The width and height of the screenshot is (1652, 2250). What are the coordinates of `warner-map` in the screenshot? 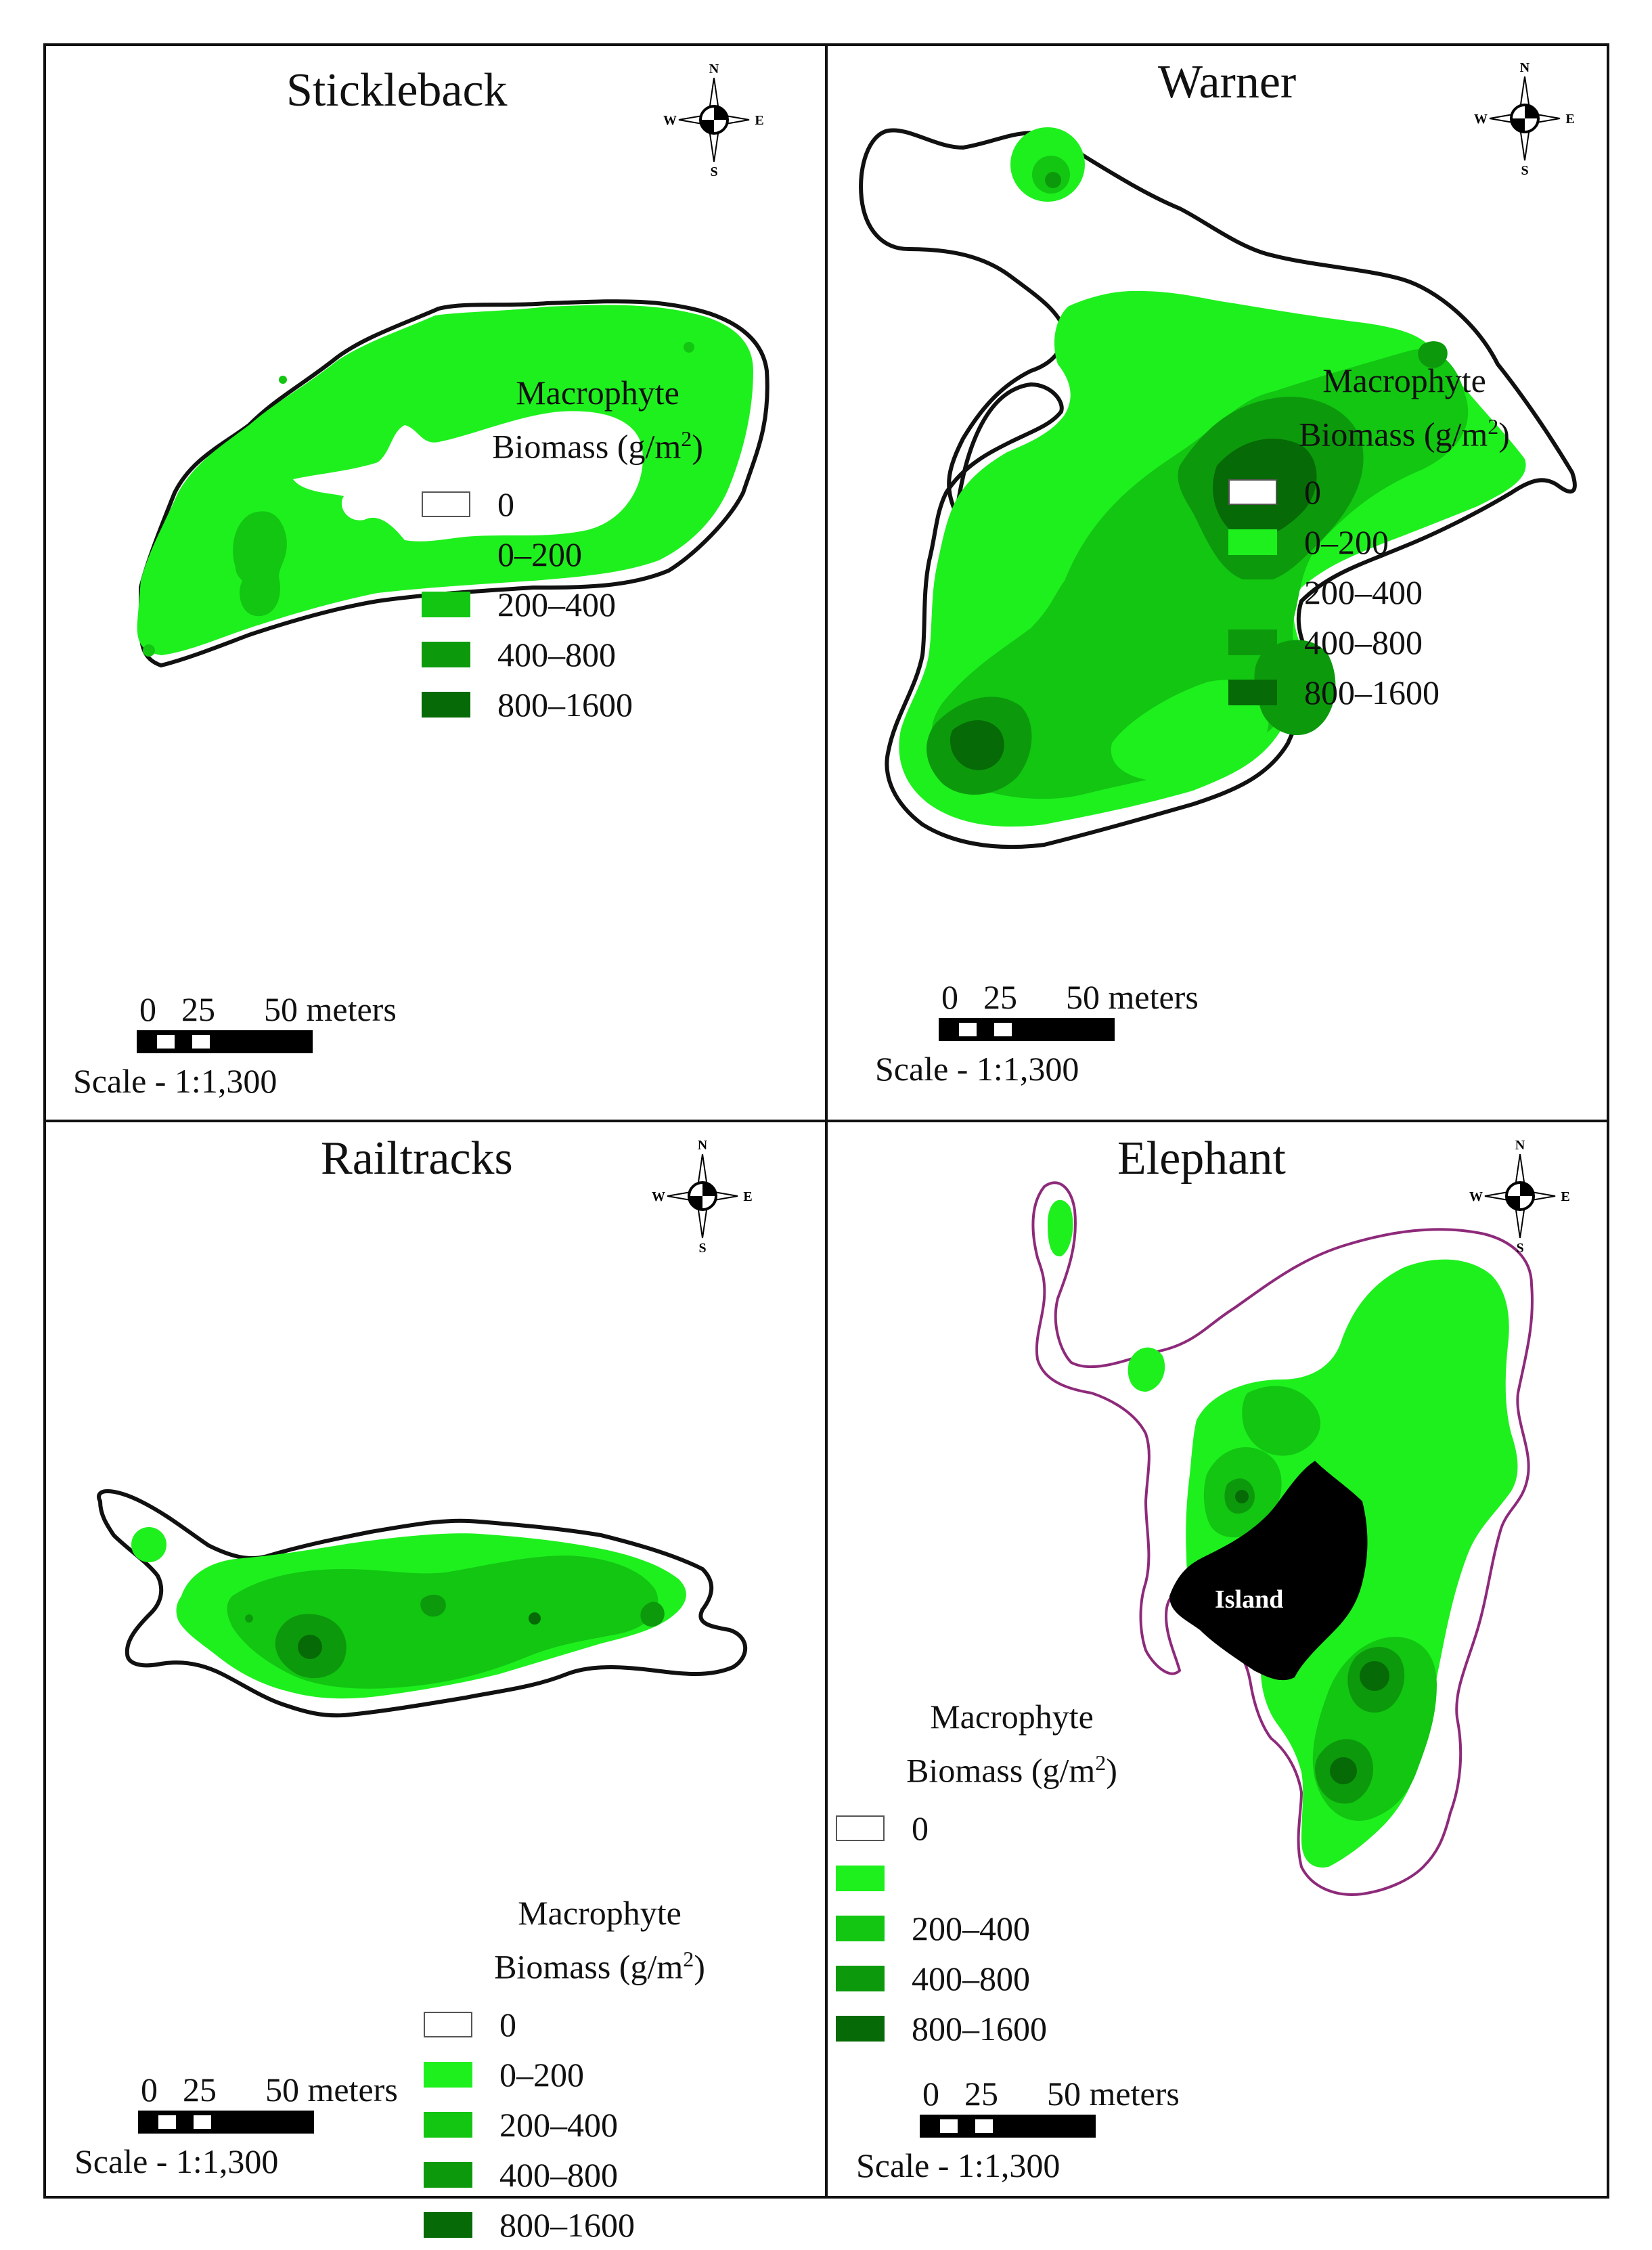 It's located at (1218, 488).